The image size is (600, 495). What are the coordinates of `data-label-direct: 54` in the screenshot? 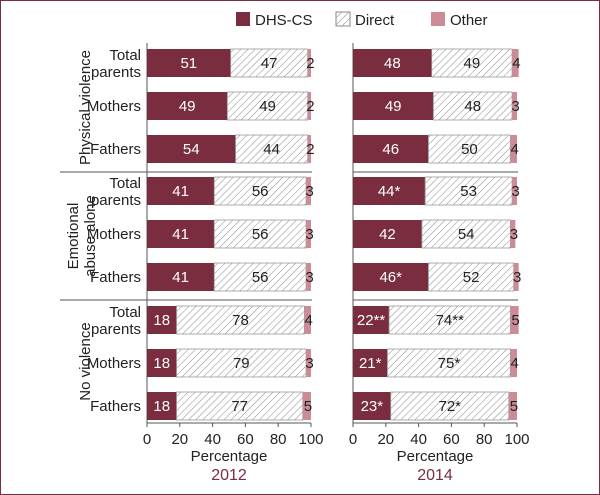 It's located at (466, 234).